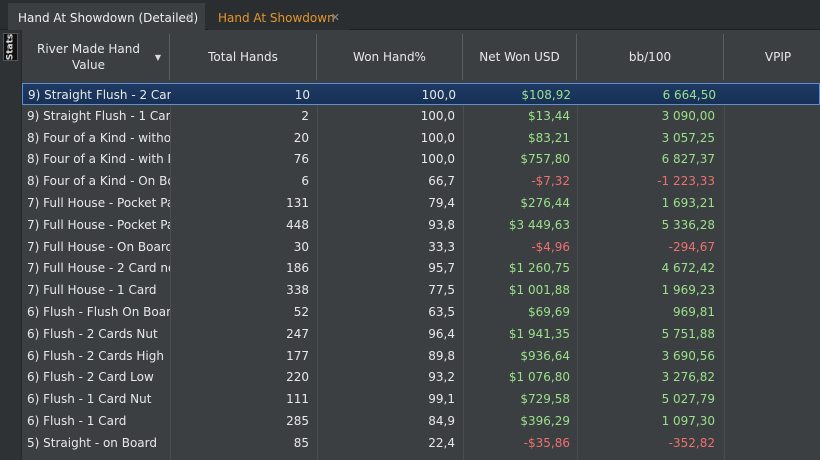 Image resolution: width=820 pixels, height=460 pixels. What do you see at coordinates (778, 57) in the screenshot?
I see `column-header-label: VPIP` at bounding box center [778, 57].